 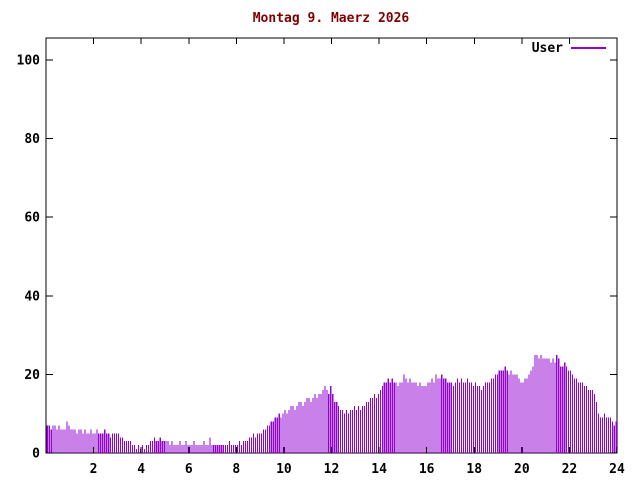 What do you see at coordinates (32, 139) in the screenshot?
I see `y-tick-label: 80` at bounding box center [32, 139].